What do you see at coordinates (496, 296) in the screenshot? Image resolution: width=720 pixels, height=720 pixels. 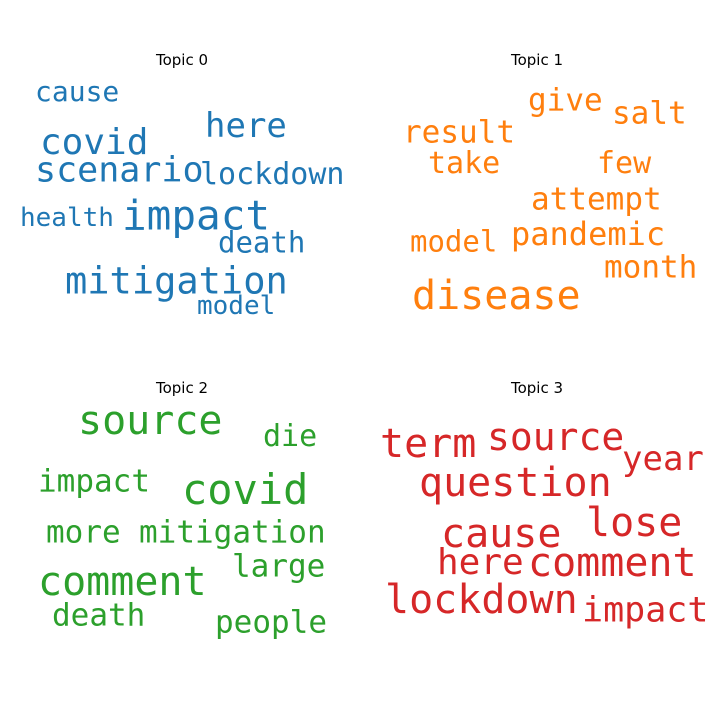 I see `word-disease: disease` at bounding box center [496, 296].